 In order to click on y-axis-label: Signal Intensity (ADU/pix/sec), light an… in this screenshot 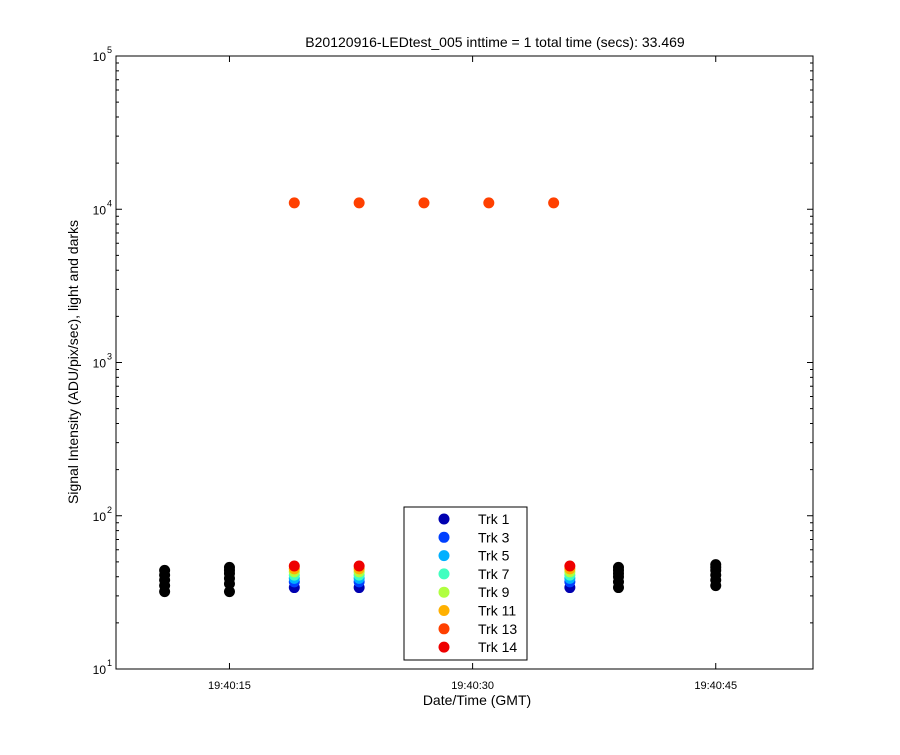, I will do `click(73, 362)`.